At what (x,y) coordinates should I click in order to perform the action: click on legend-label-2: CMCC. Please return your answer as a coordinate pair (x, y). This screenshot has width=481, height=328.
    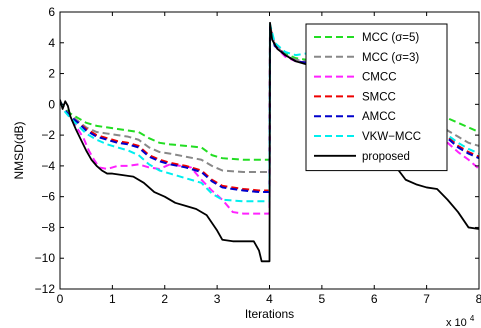
    Looking at the image, I should click on (379, 78).